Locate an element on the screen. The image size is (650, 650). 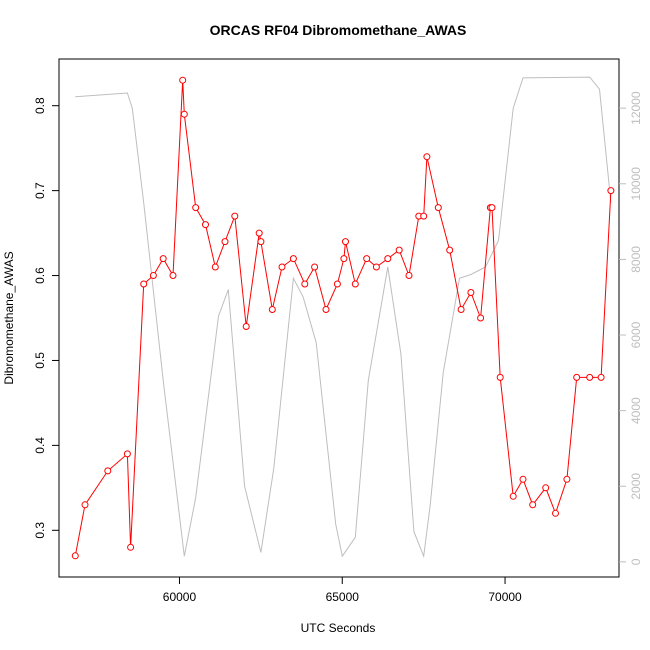
y-axis-right: 0 2000 4000 6000 8000 10000 12000 is located at coordinates (631, 328).